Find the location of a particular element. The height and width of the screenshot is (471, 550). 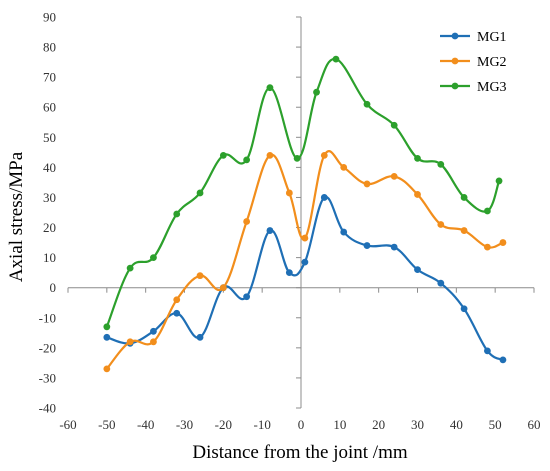

legend-item-mg1: MG1 is located at coordinates (473, 37).